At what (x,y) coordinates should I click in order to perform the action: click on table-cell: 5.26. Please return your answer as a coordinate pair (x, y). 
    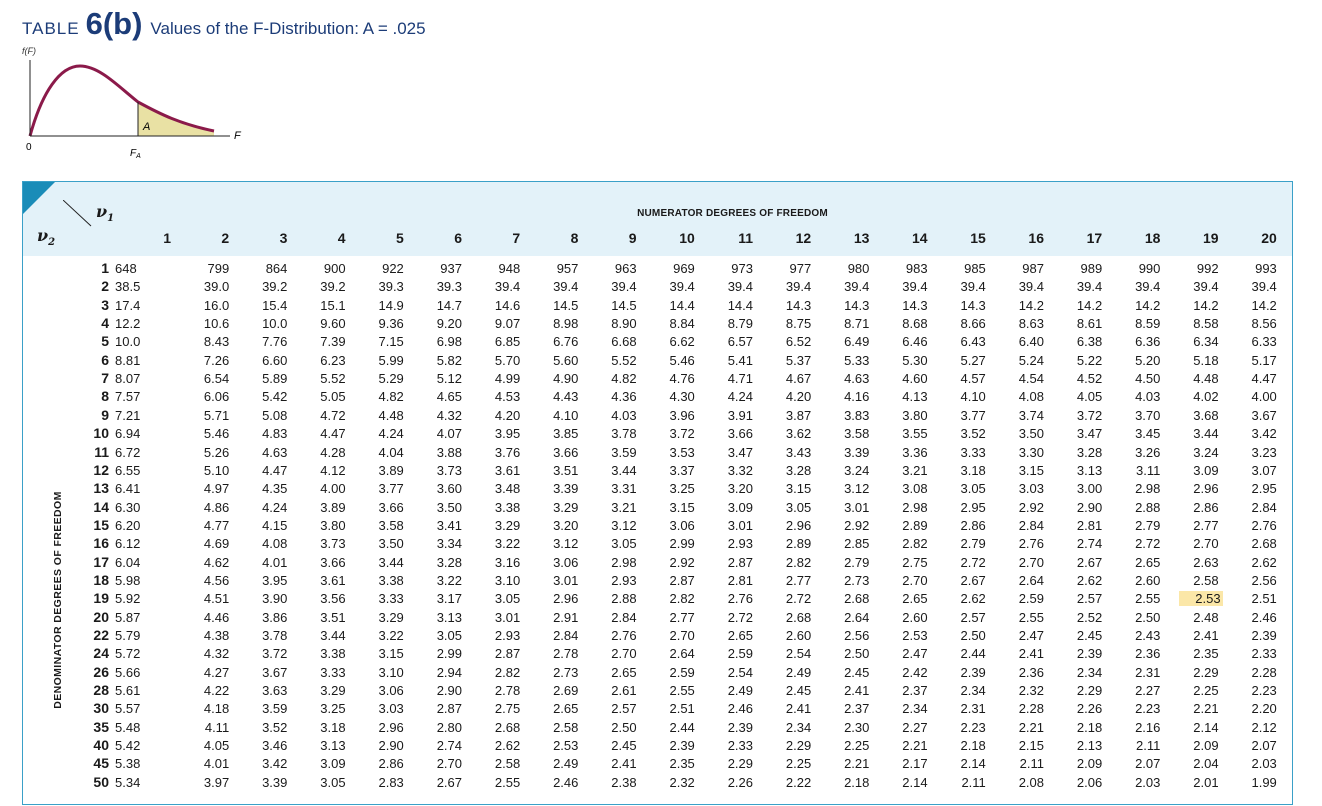
    Looking at the image, I should click on (216, 452).